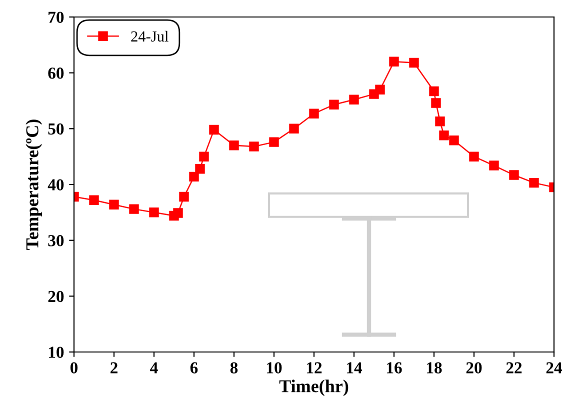 Image resolution: width=568 pixels, height=412 pixels. What do you see at coordinates (313, 388) in the screenshot?
I see `x-axis-title: Time(hr)` at bounding box center [313, 388].